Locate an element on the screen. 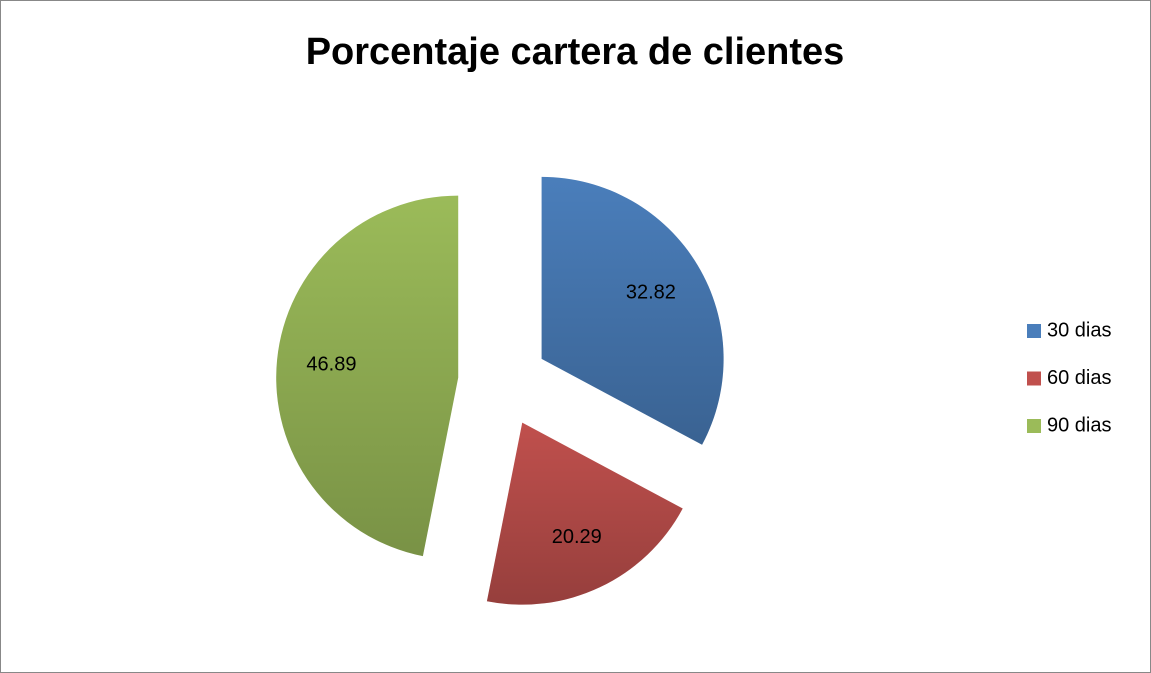  legend-label: 90 dias is located at coordinates (1079, 425).